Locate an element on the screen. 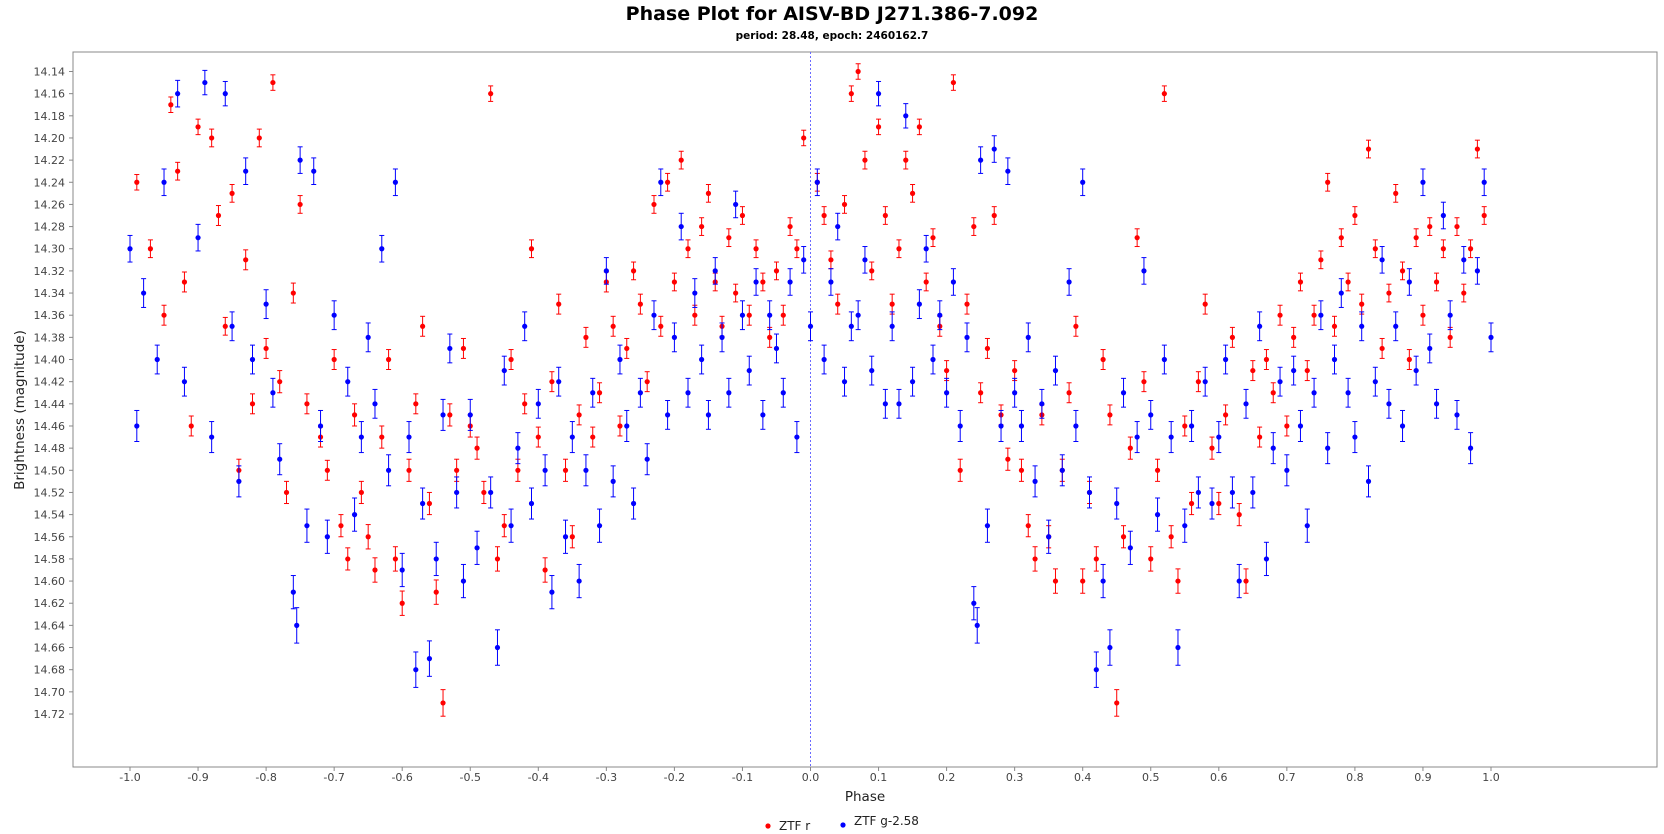 The image size is (1664, 834). y-tick-label: 14.66 is located at coordinates (50, 648).